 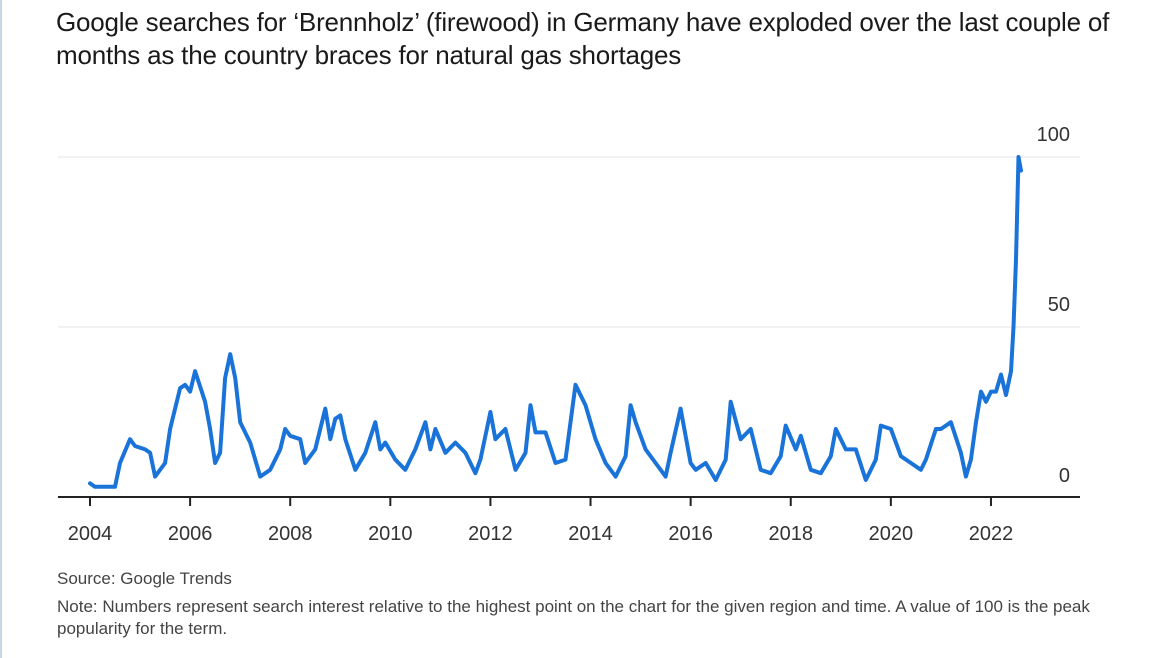 What do you see at coordinates (1064, 476) in the screenshot?
I see `y-tick-label-0: 0` at bounding box center [1064, 476].